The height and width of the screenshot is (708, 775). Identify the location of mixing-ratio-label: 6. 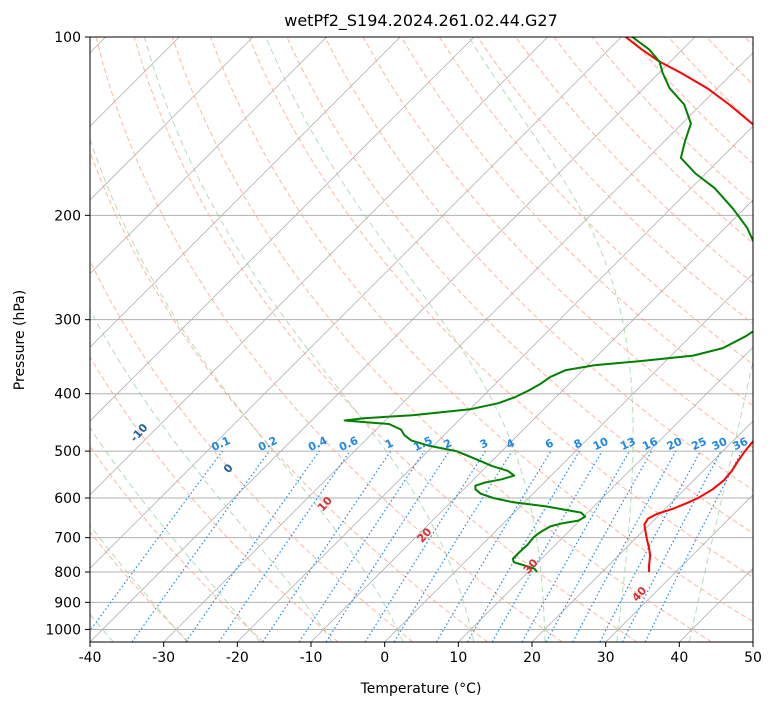
(549, 443).